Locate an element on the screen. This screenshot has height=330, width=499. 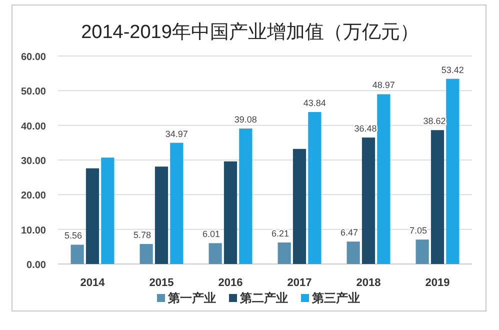
data-label: 38.62 is located at coordinates (434, 121).